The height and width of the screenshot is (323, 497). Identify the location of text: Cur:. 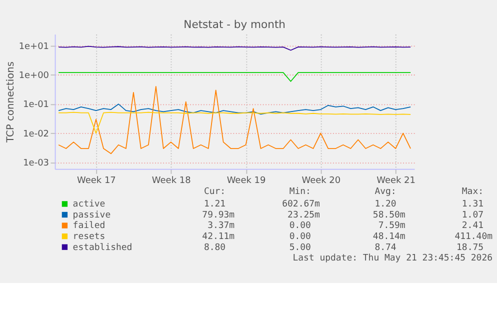
(215, 192).